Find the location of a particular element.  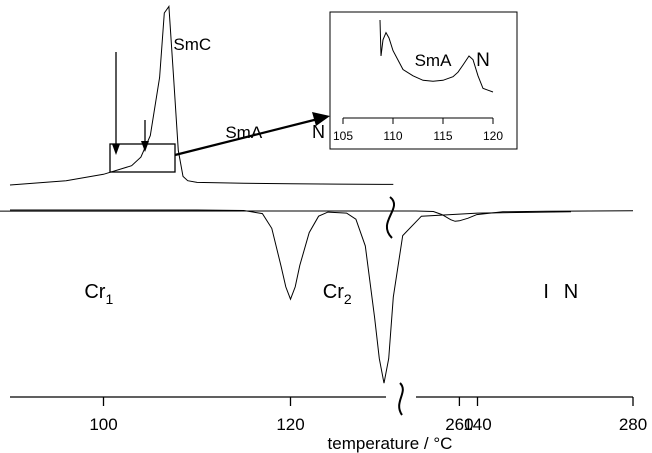

zoom-arrow-head is located at coordinates (321, 119).